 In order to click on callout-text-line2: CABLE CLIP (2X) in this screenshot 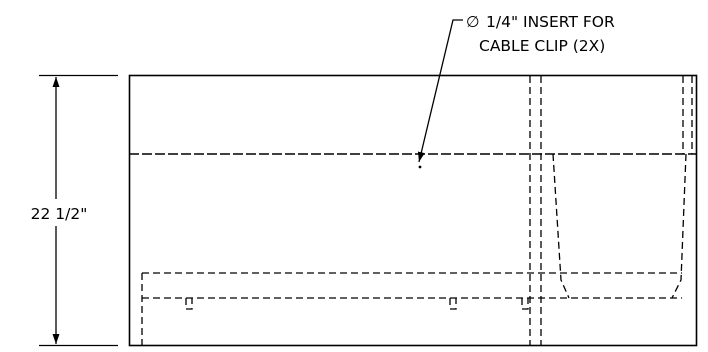, I will do `click(542, 46)`.